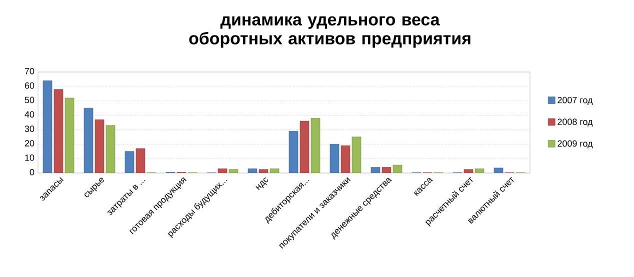  I want to click on y-tick-label: 10, so click(29, 157).